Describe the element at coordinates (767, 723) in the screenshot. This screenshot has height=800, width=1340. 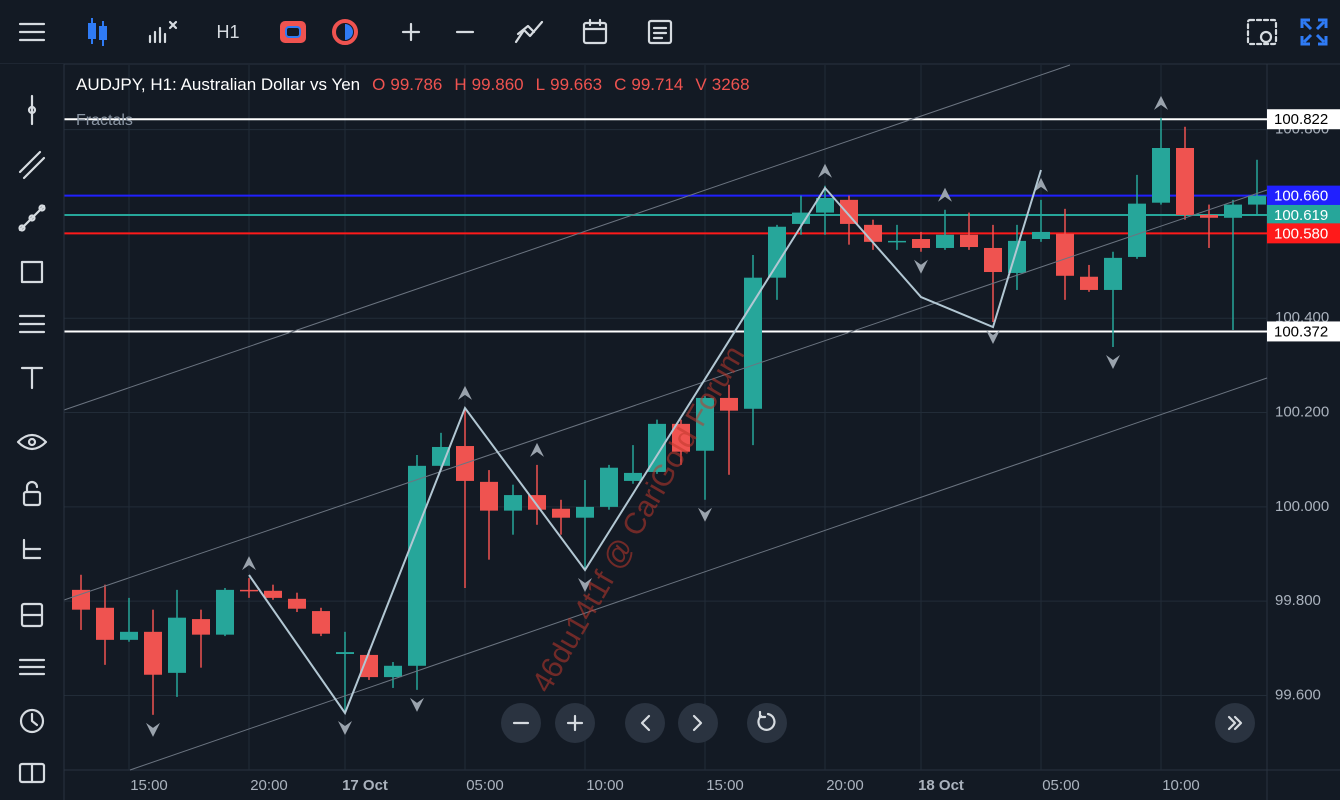
I see `nav-reset` at that location.